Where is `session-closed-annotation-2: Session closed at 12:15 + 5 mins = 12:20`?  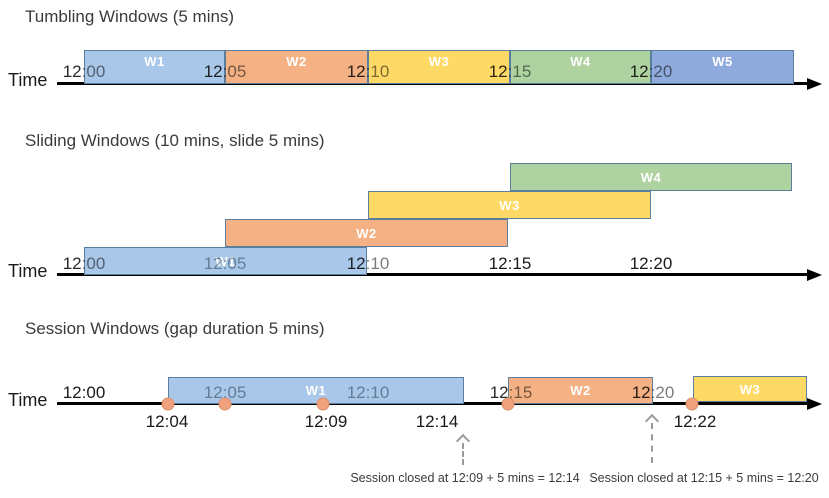
session-closed-annotation-2: Session closed at 12:15 + 5 mins = 12:20 is located at coordinates (704, 478).